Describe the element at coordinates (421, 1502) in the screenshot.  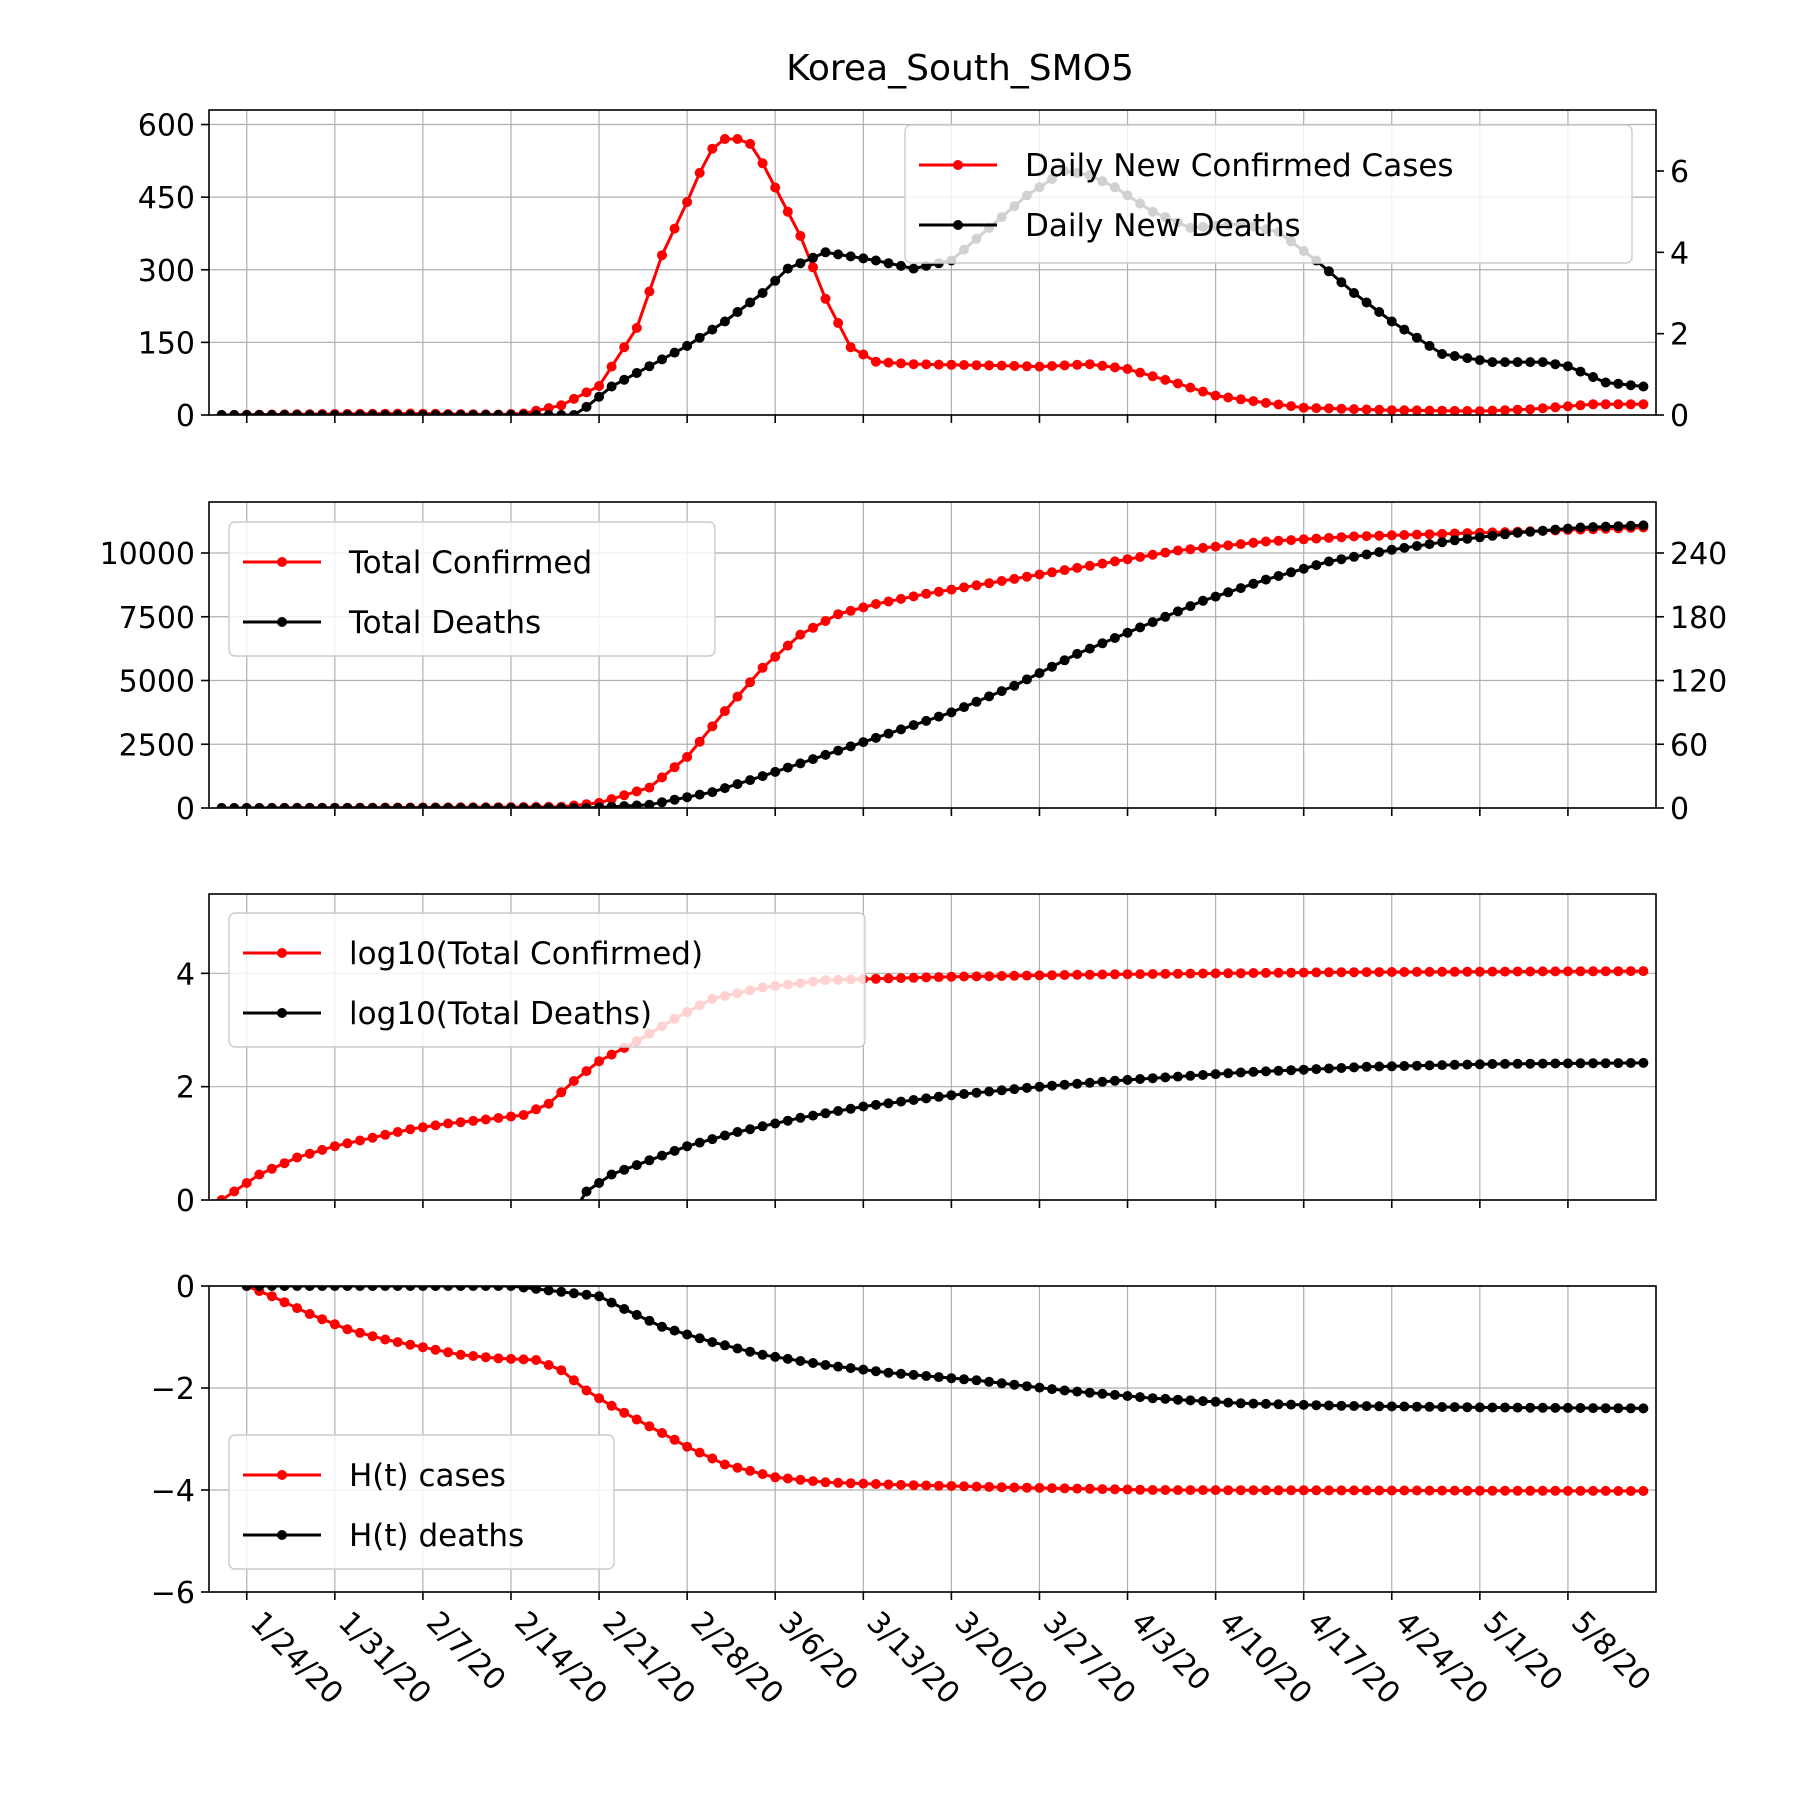
I see `legend-frame` at that location.